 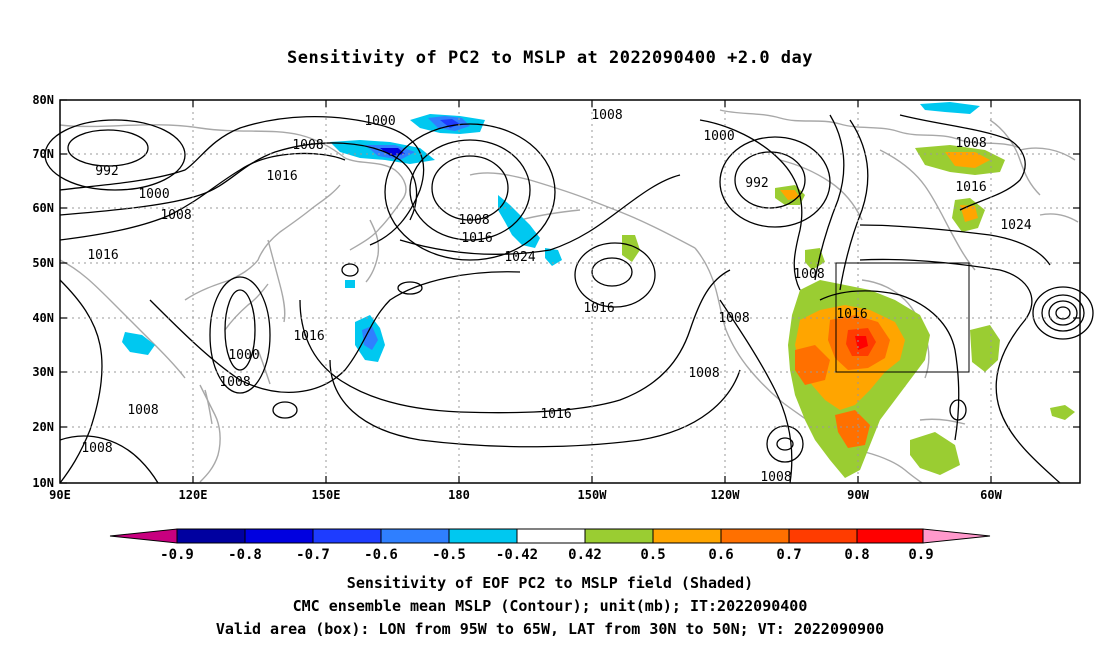 What do you see at coordinates (652, 555) in the screenshot?
I see `colorbar-label: 0.5` at bounding box center [652, 555].